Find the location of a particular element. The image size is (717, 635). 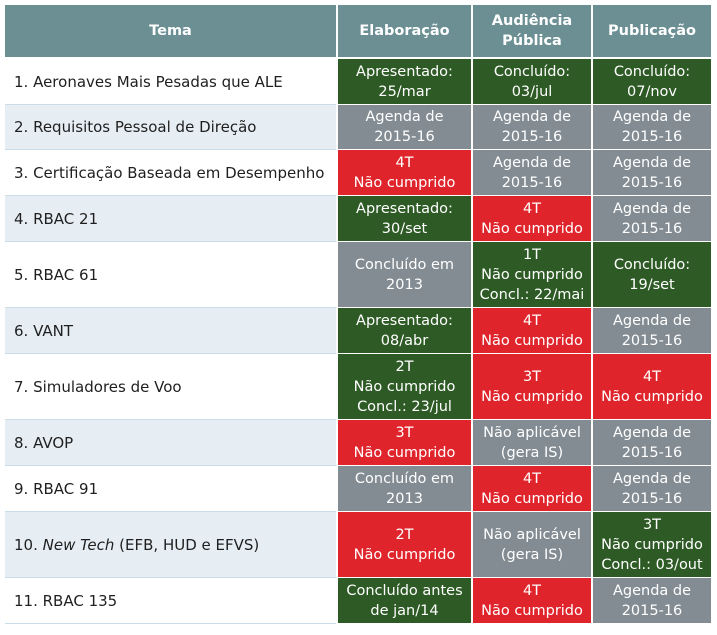

publicacao-status-line: Não cumprido is located at coordinates (652, 396).